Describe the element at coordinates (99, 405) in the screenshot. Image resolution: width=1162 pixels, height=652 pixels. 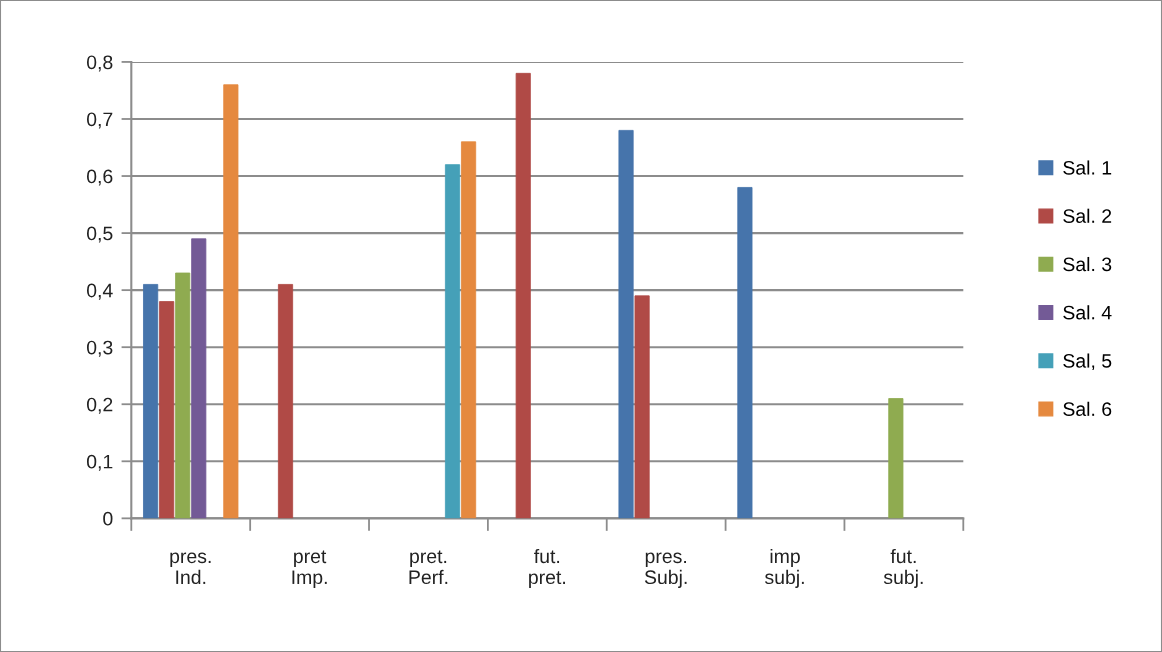
I see `y-tick-label: 0,2` at that location.